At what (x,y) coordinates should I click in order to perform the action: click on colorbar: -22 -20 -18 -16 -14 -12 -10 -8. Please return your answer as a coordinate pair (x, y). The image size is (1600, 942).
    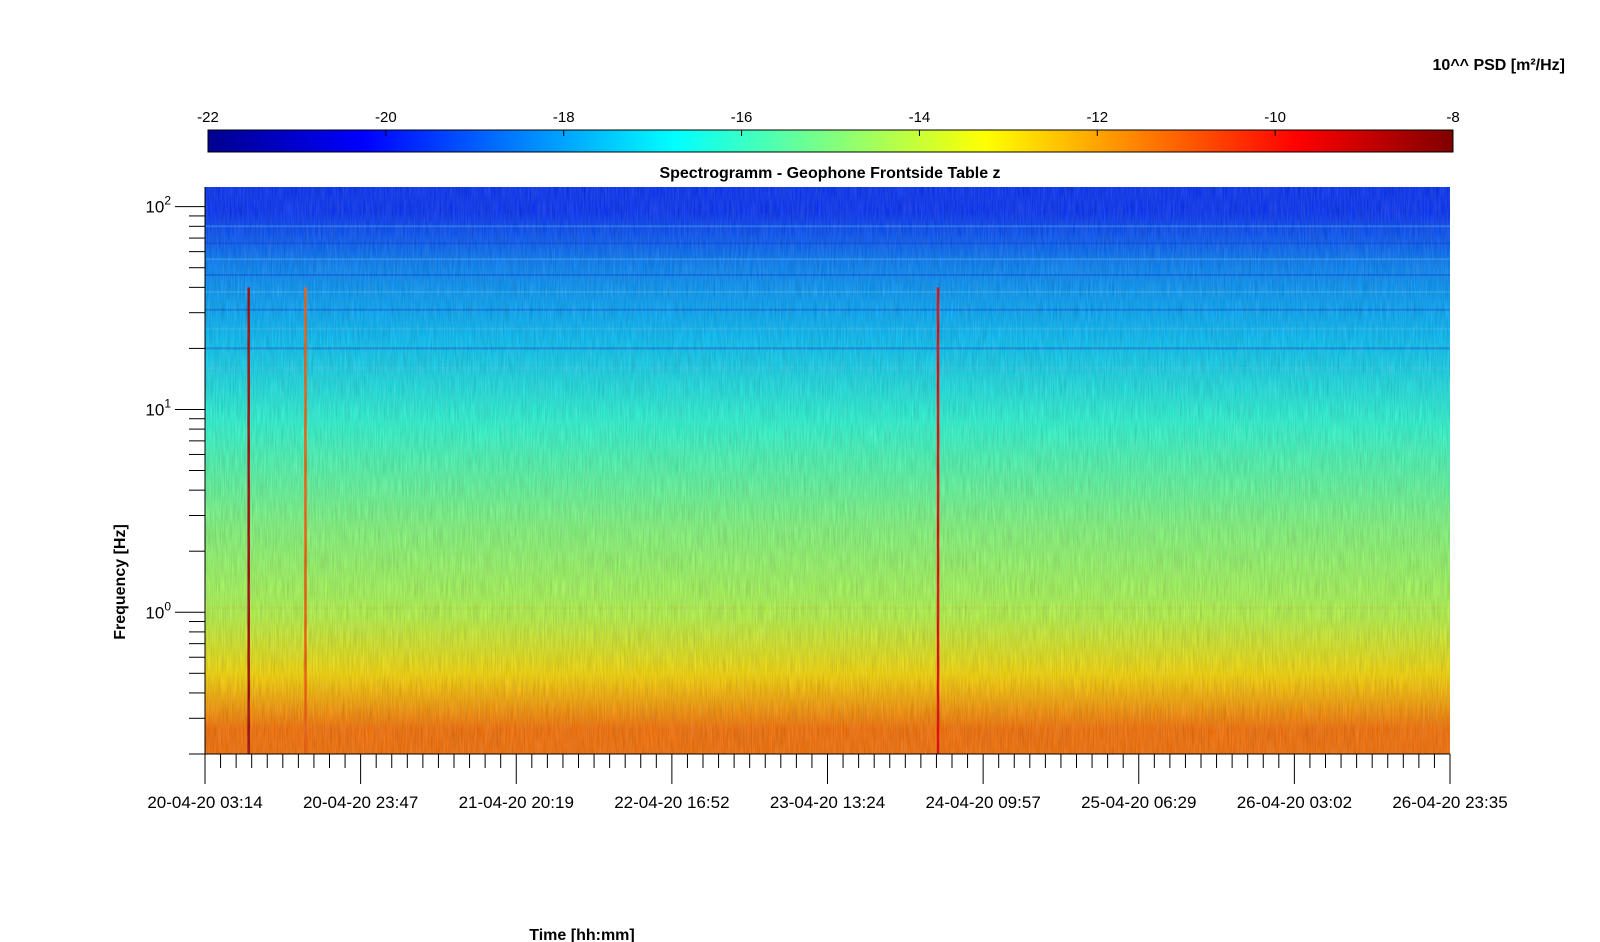
    Looking at the image, I should click on (828, 131).